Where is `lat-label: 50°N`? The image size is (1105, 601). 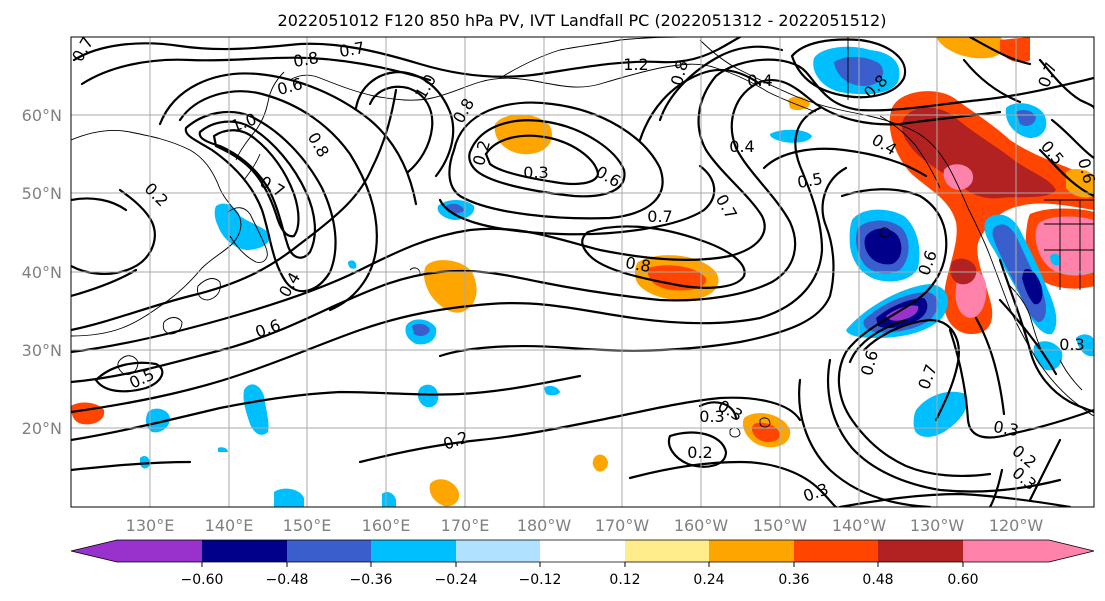 lat-label: 50°N is located at coordinates (42, 193).